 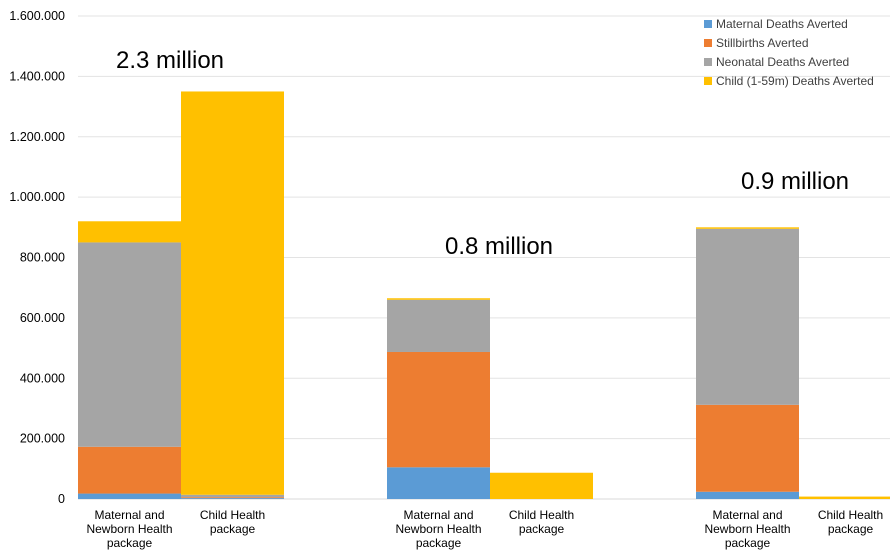 What do you see at coordinates (37, 197) in the screenshot?
I see `y-tick-label: 1.000.000` at bounding box center [37, 197].